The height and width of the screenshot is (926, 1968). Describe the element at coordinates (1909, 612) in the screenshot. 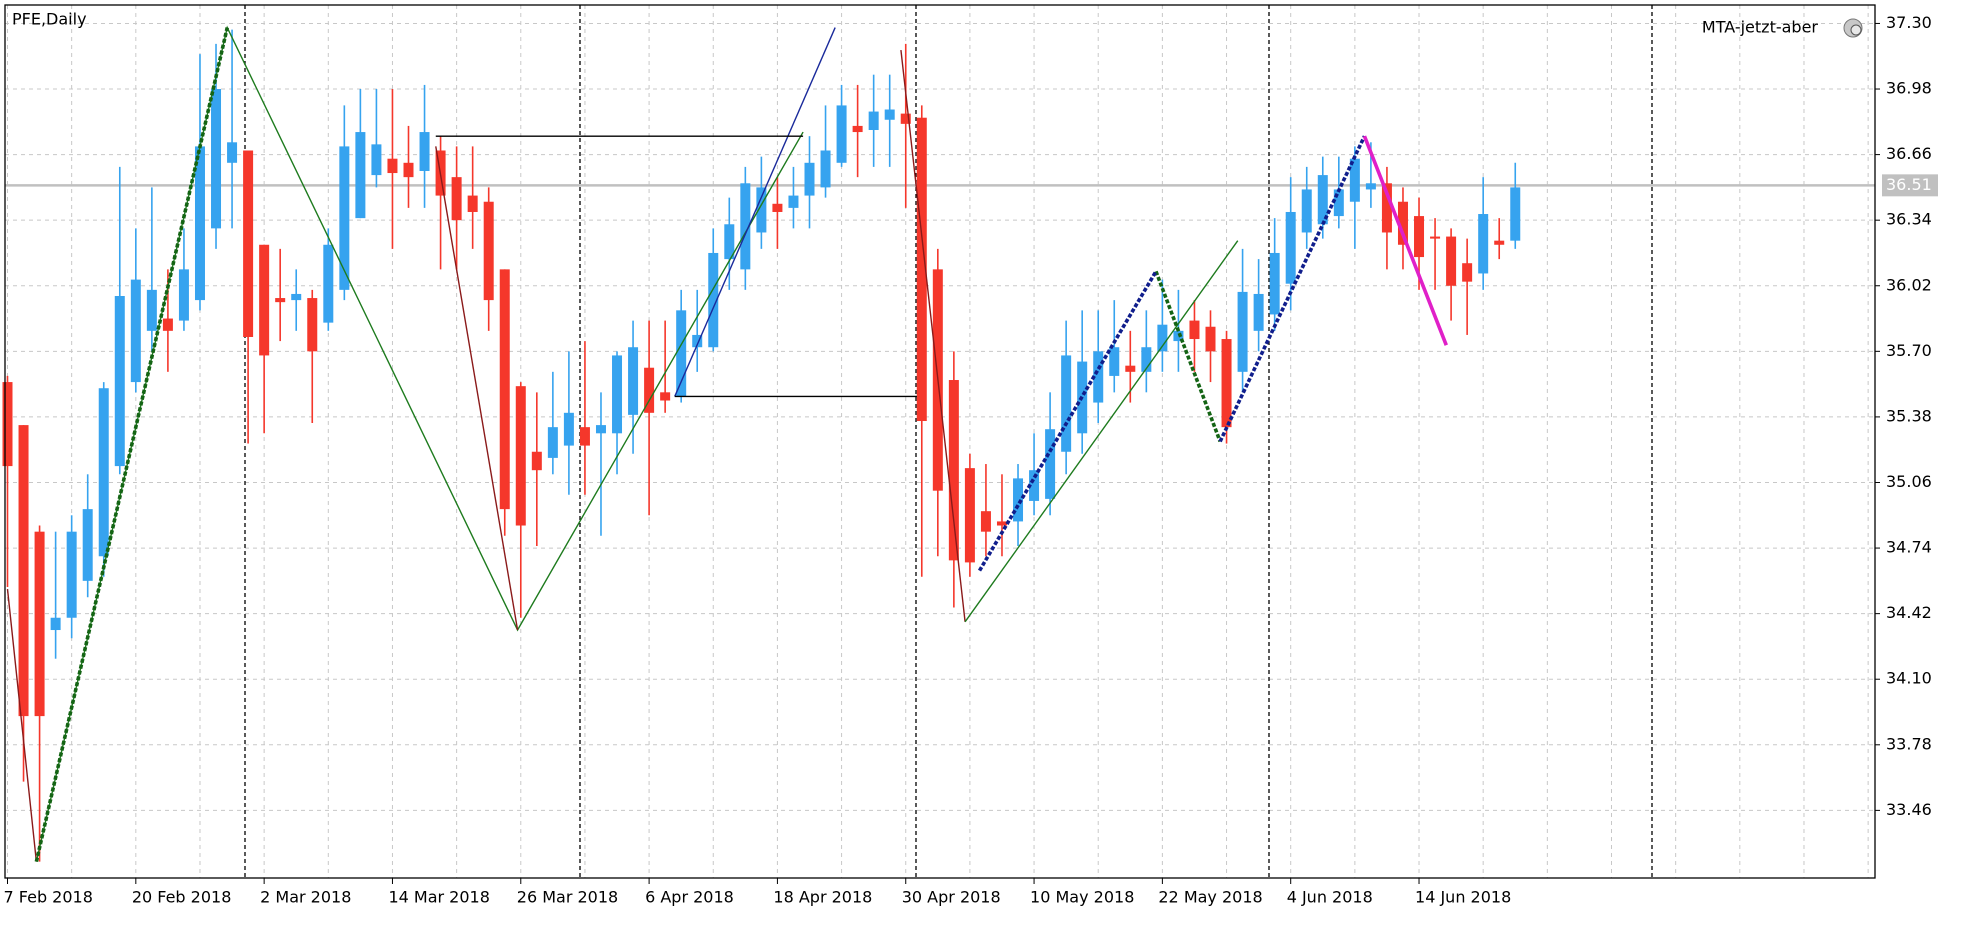

I see `y-tick-label: 34.42` at that location.